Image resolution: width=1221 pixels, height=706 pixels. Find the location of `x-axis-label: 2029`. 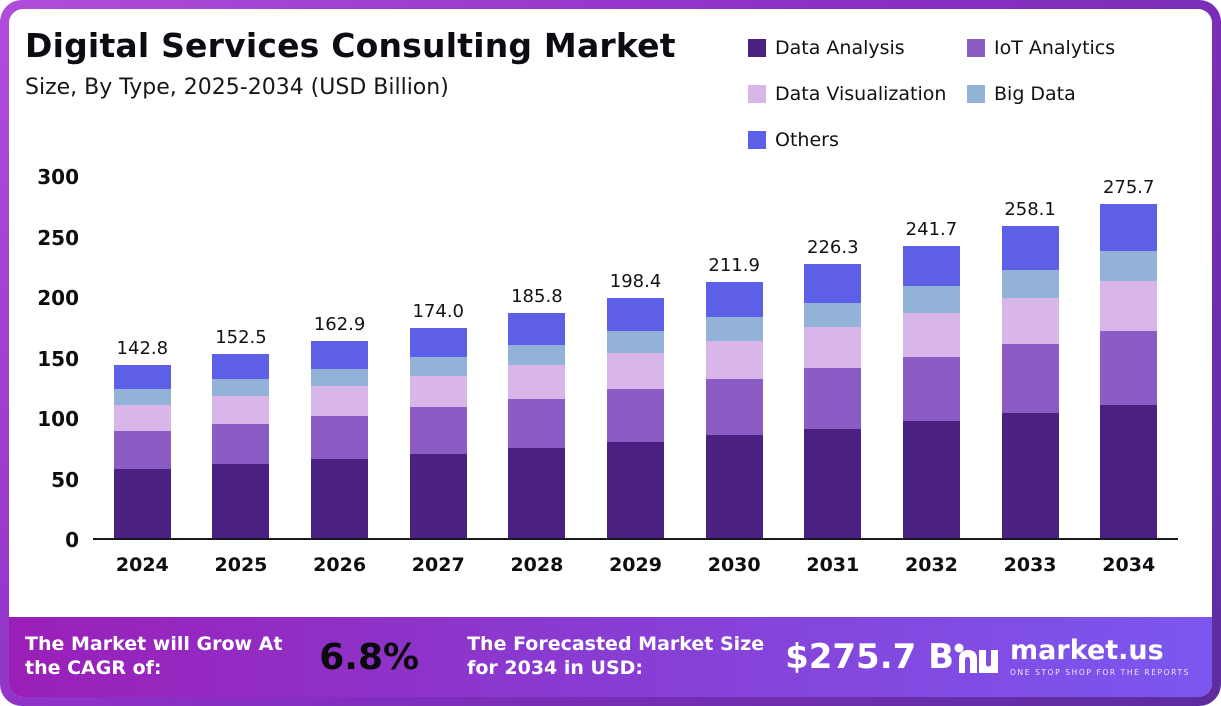

x-axis-label: 2029 is located at coordinates (635, 565).